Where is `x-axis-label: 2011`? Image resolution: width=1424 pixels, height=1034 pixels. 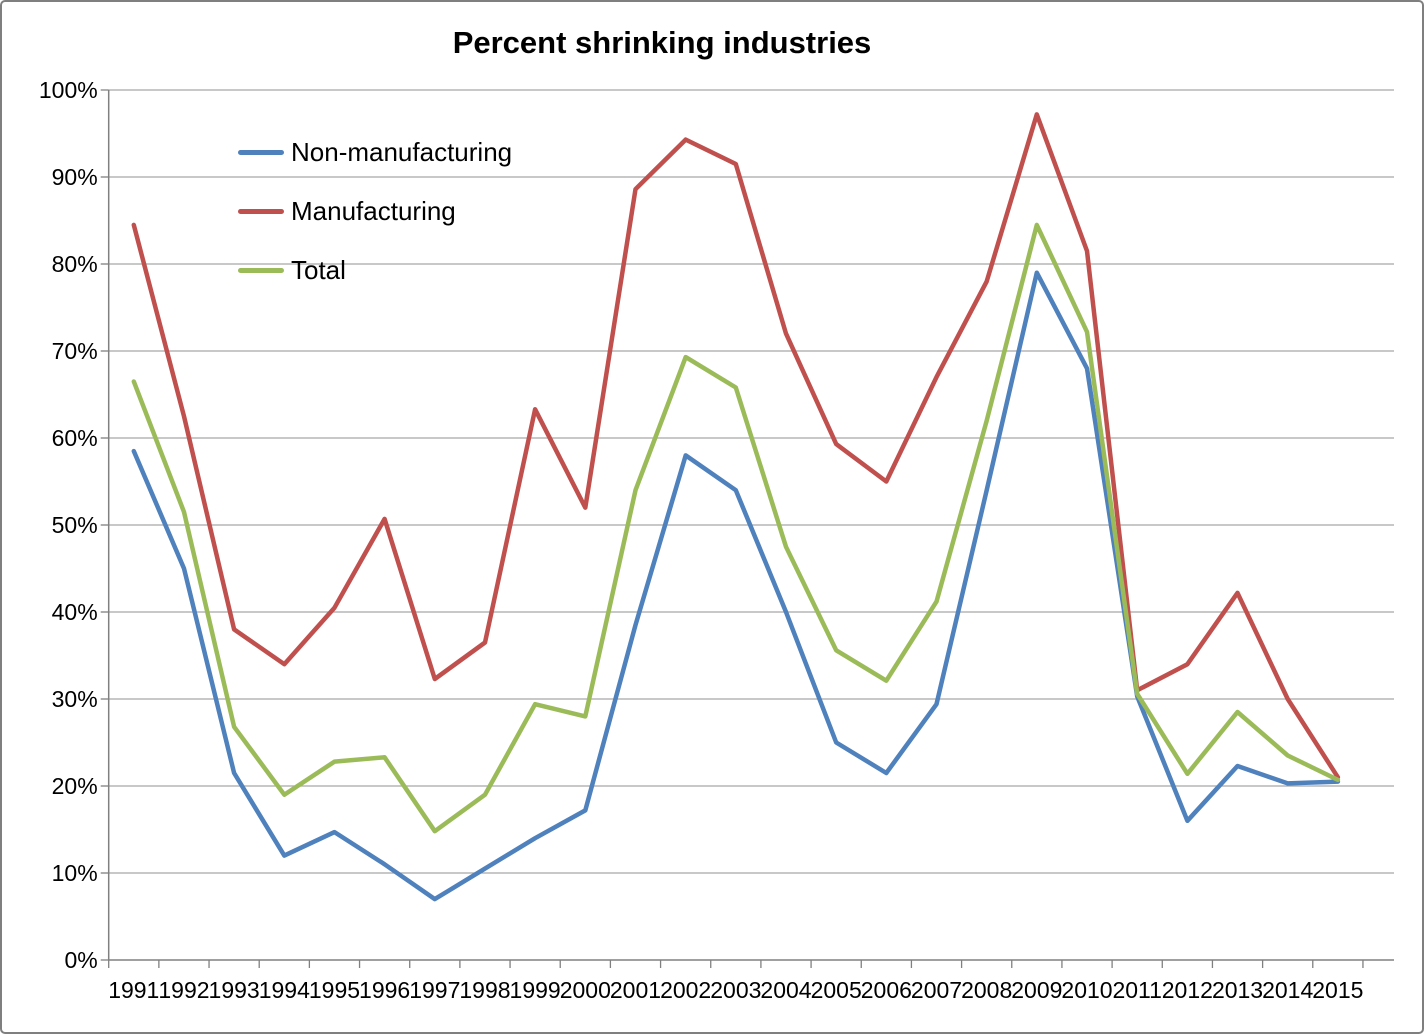
x-axis-label: 2011 is located at coordinates (1136, 990).